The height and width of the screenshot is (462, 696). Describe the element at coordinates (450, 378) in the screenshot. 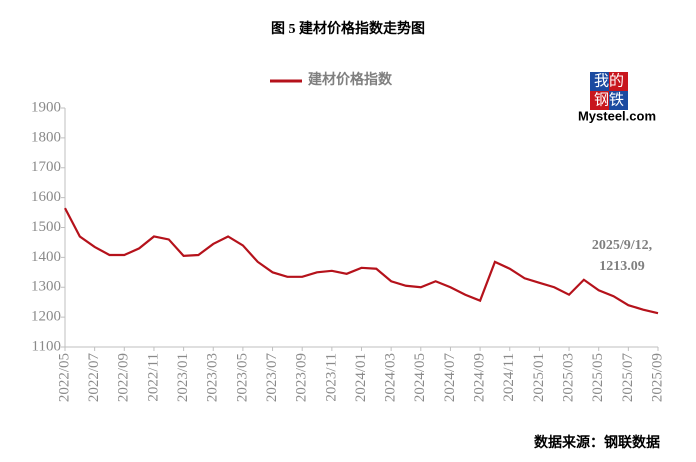

I see `x-tick-label: 2024/07` at that location.